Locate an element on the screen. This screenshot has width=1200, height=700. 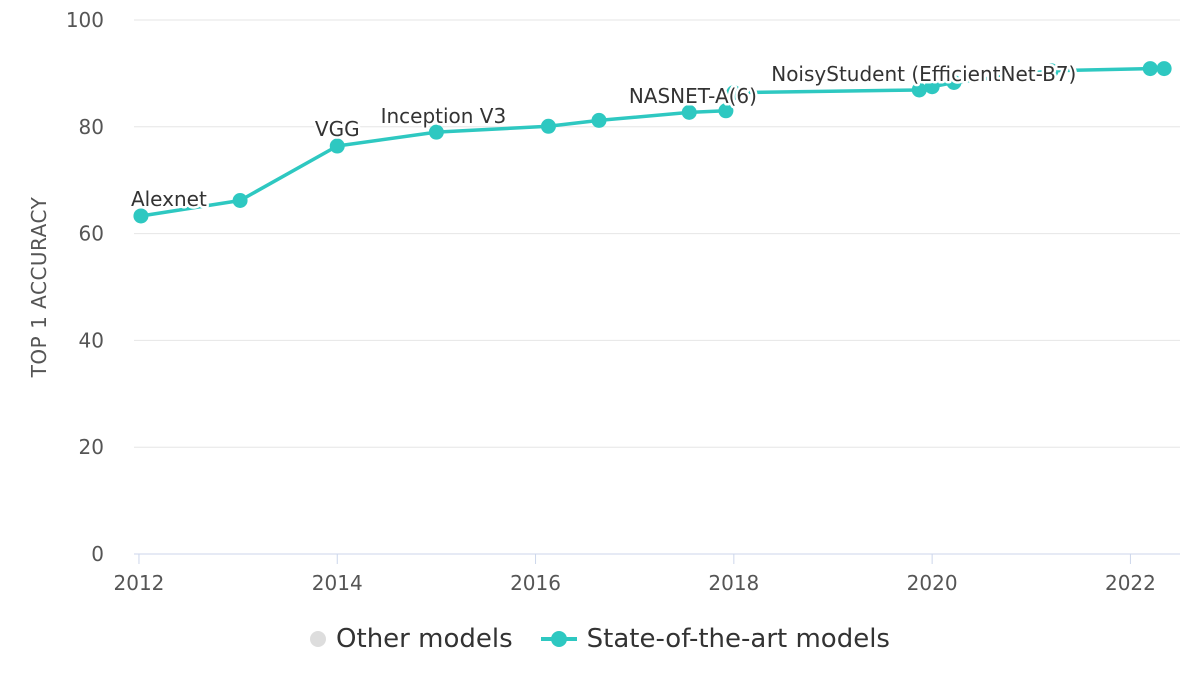
legend-label-other-models: Other models is located at coordinates (424, 639).